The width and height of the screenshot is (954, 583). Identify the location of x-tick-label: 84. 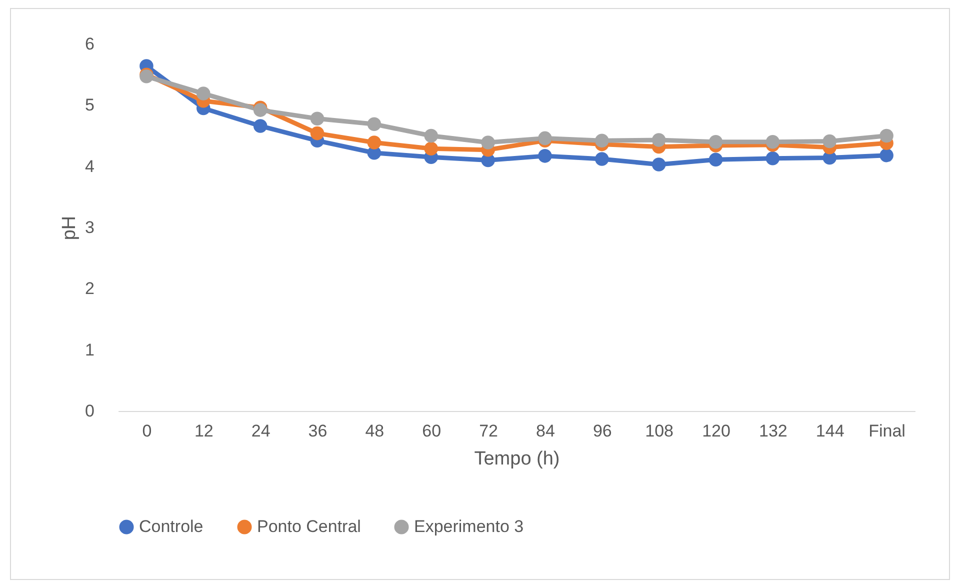
(545, 431).